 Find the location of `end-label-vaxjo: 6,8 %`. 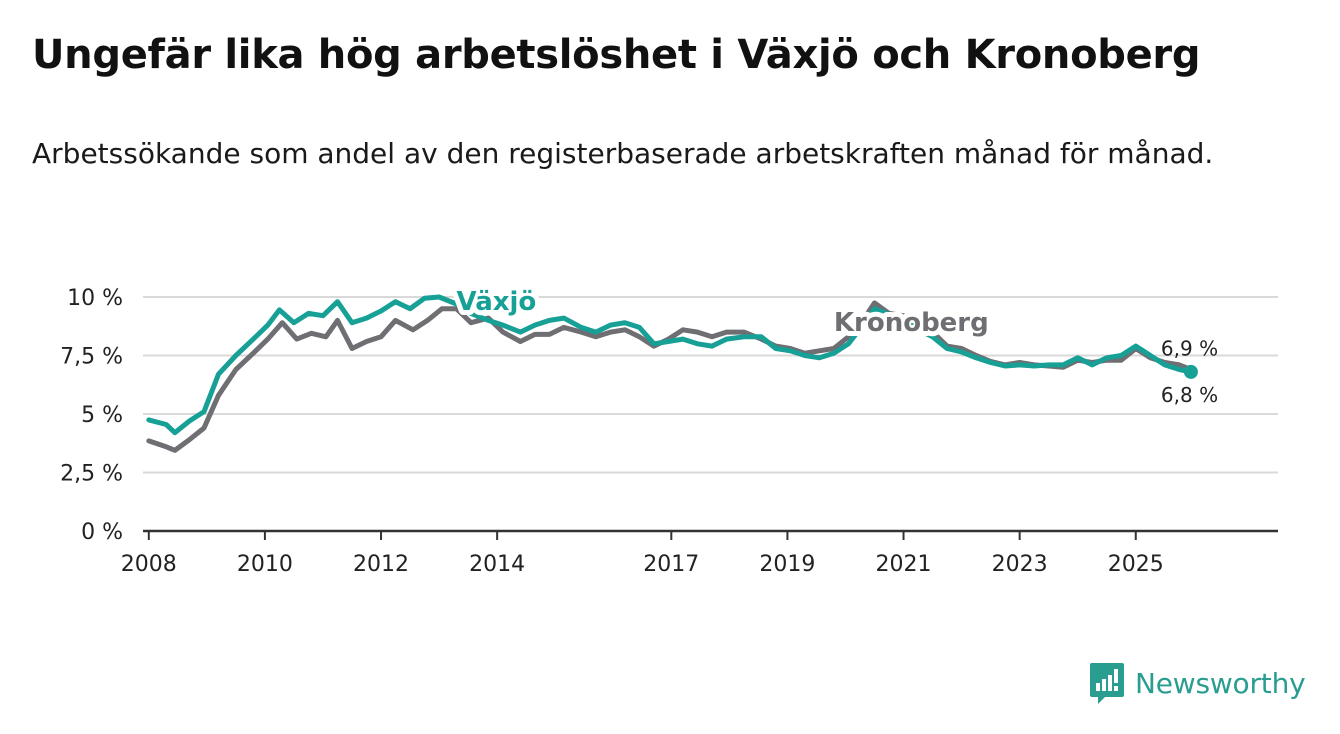

end-label-vaxjo: 6,8 % is located at coordinates (1189, 395).